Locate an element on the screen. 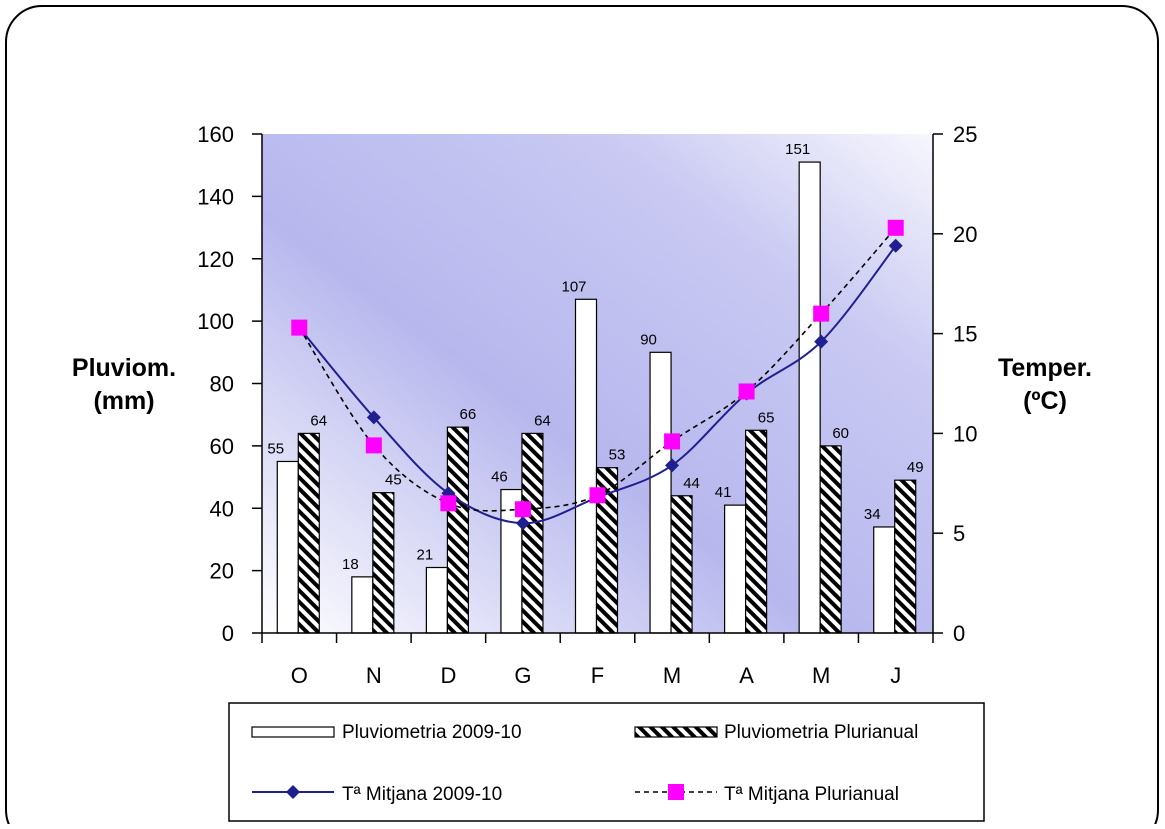 Image resolution: width=1165 pixels, height=829 pixels. x-tick-label-5: M is located at coordinates (672, 675).